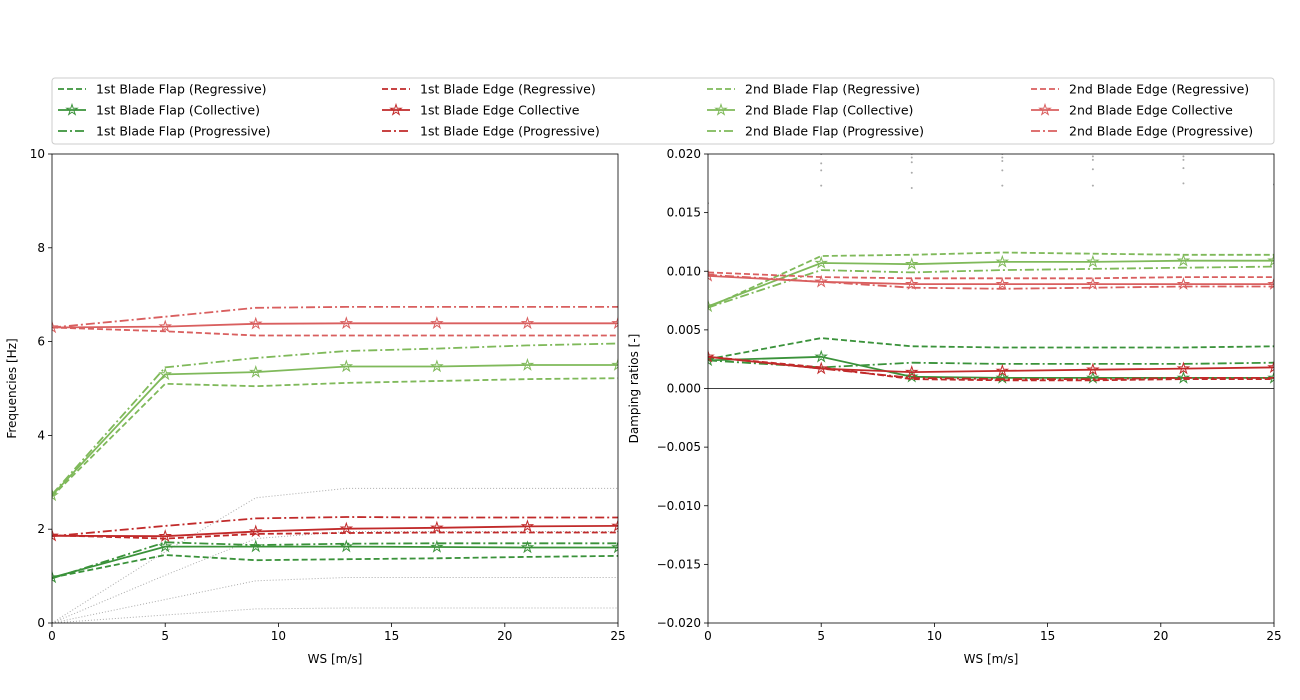 The image size is (1300, 700). What do you see at coordinates (41, 248) in the screenshot?
I see `y-tick-label: 8` at bounding box center [41, 248].